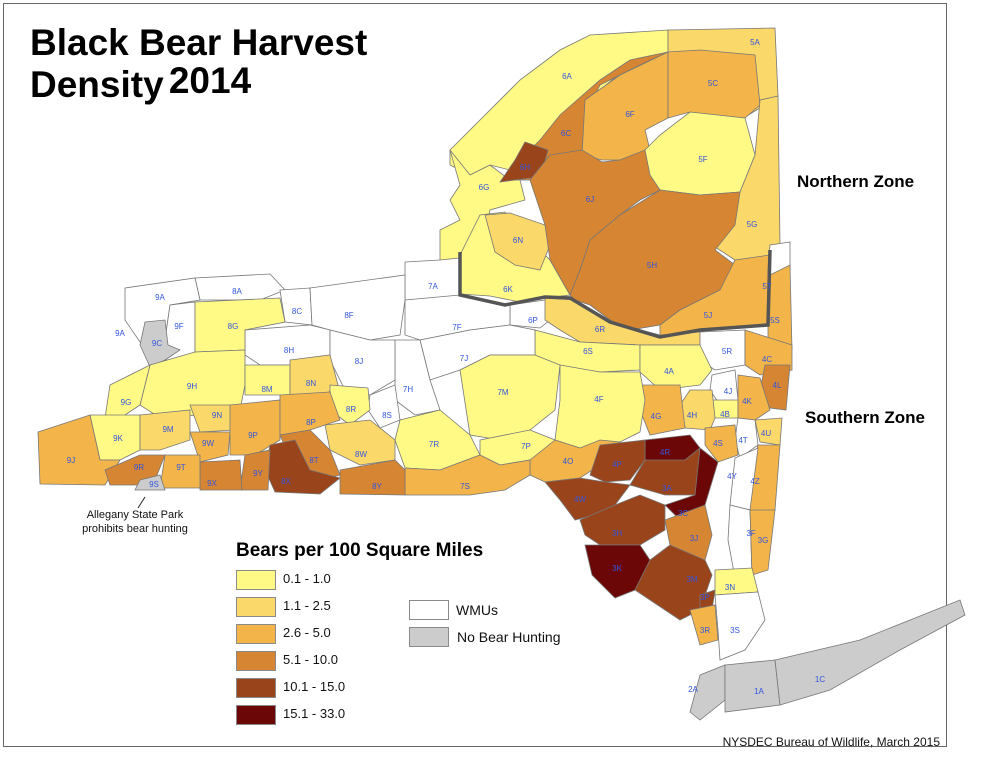 The width and height of the screenshot is (1000, 758). What do you see at coordinates (208, 443) in the screenshot?
I see `svg-text: 9W` at bounding box center [208, 443].